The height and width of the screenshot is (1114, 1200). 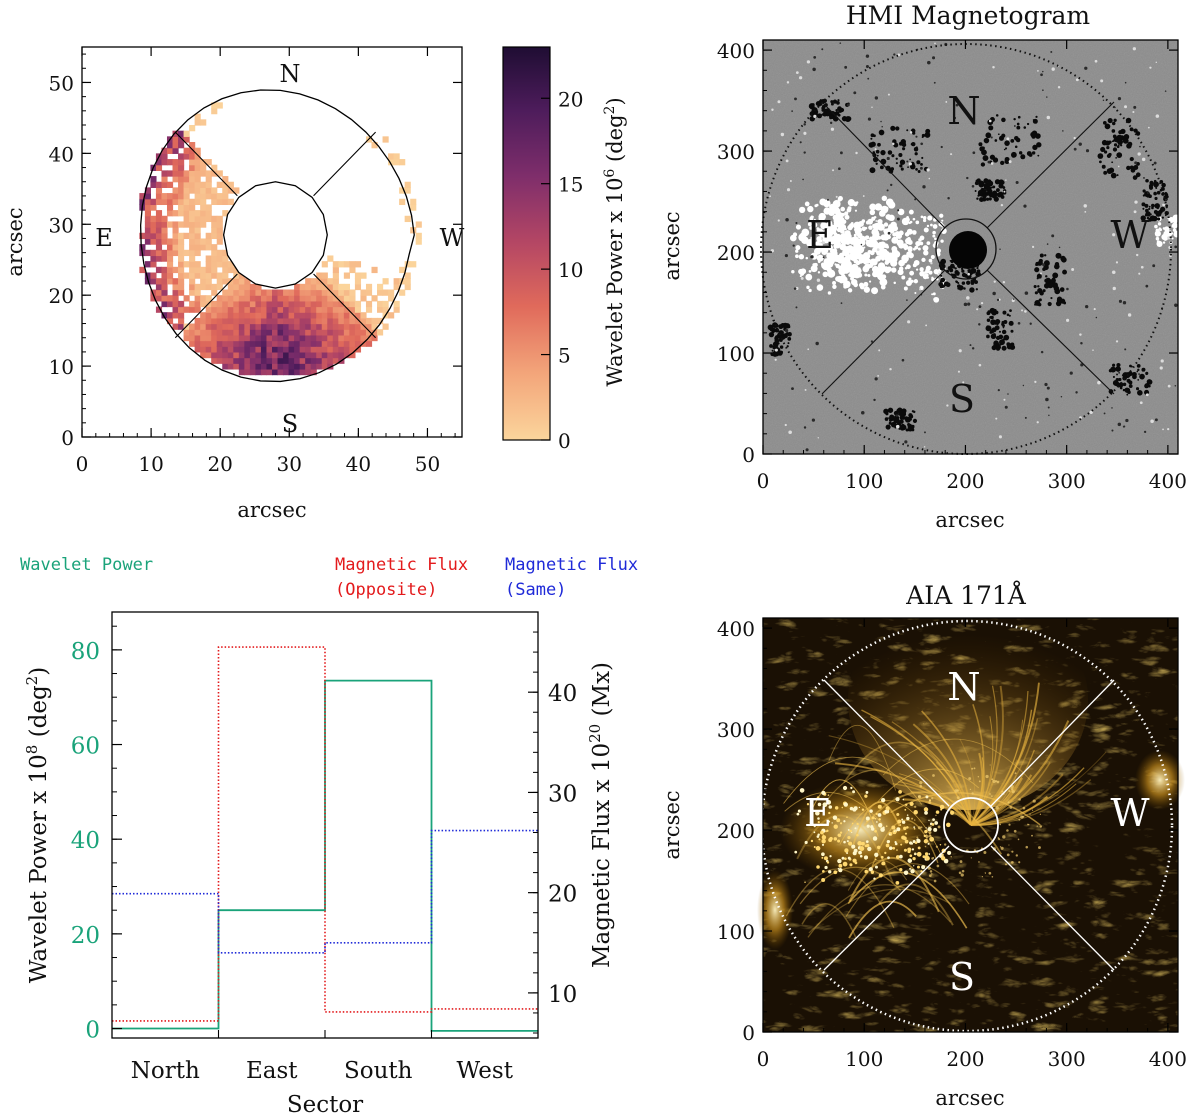 I want to click on histogram-series, so click(x=325, y=839).